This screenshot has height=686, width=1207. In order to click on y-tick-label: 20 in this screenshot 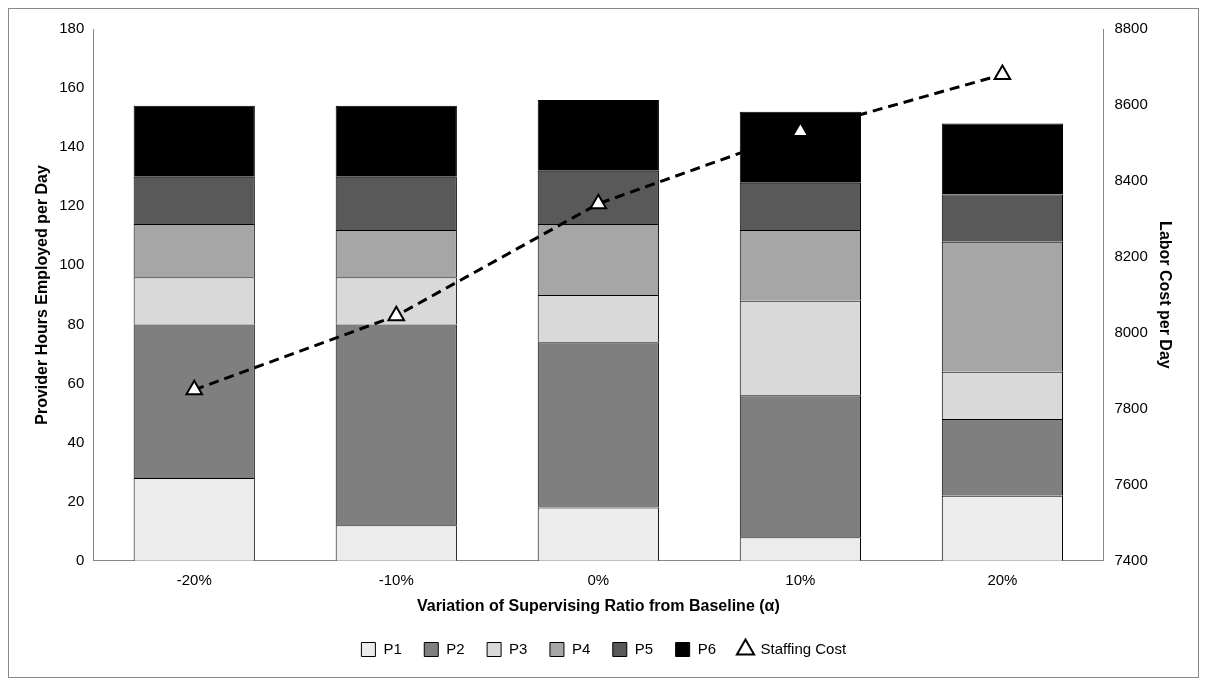, I will do `click(76, 500)`.